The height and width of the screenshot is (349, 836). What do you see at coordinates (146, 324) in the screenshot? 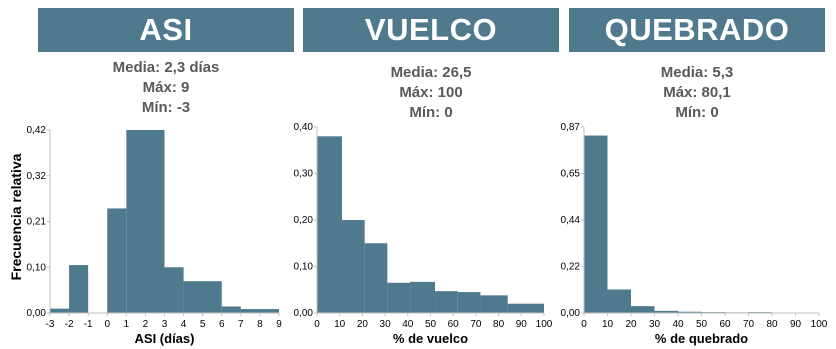
I see `x-tick-label: 2` at bounding box center [146, 324].